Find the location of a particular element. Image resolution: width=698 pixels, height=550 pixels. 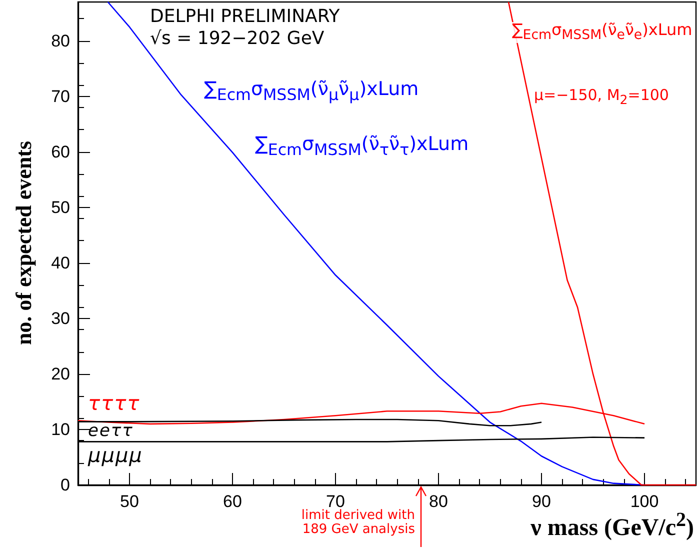

x-tick-label: 80 is located at coordinates (438, 501).